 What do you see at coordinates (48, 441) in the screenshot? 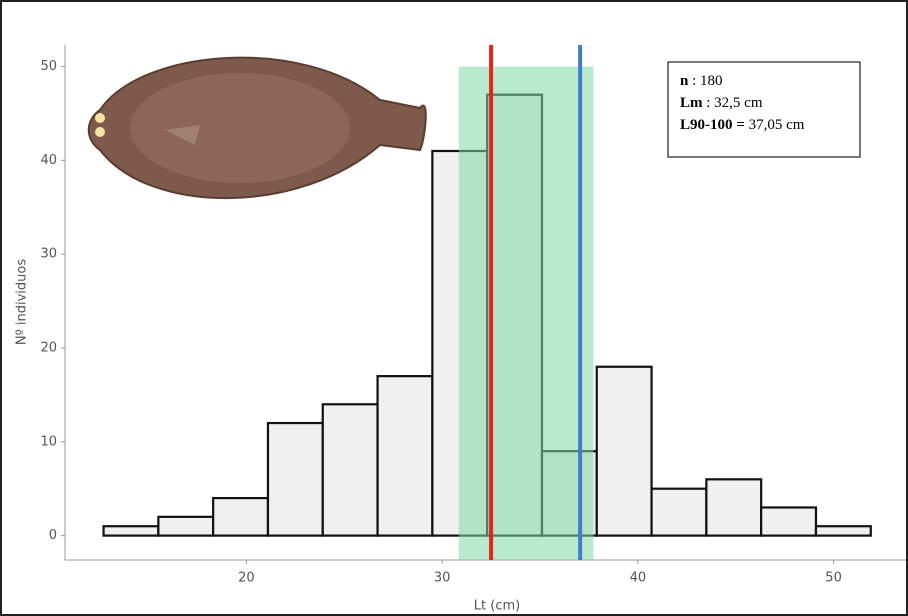
I see `y-tick-label: 10` at bounding box center [48, 441].